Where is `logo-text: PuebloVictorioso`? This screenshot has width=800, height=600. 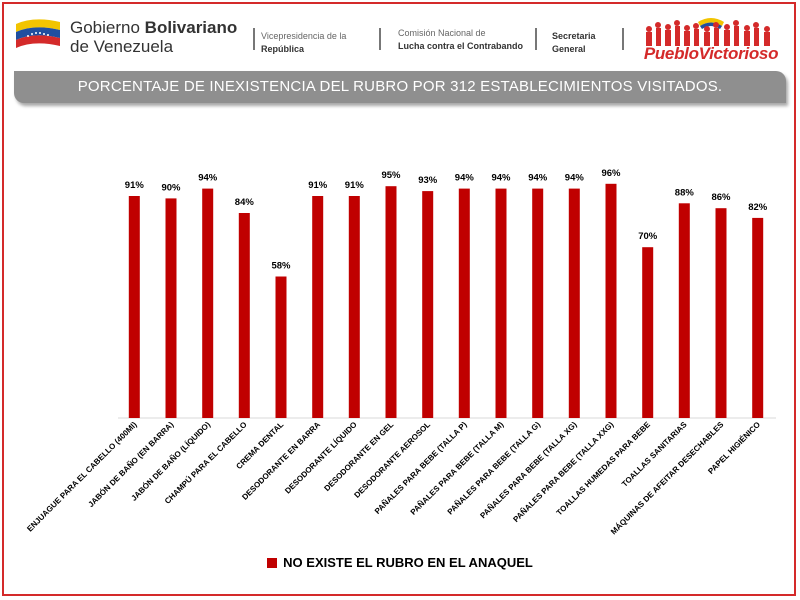
logo-text: PuebloVictorioso is located at coordinates (711, 53).